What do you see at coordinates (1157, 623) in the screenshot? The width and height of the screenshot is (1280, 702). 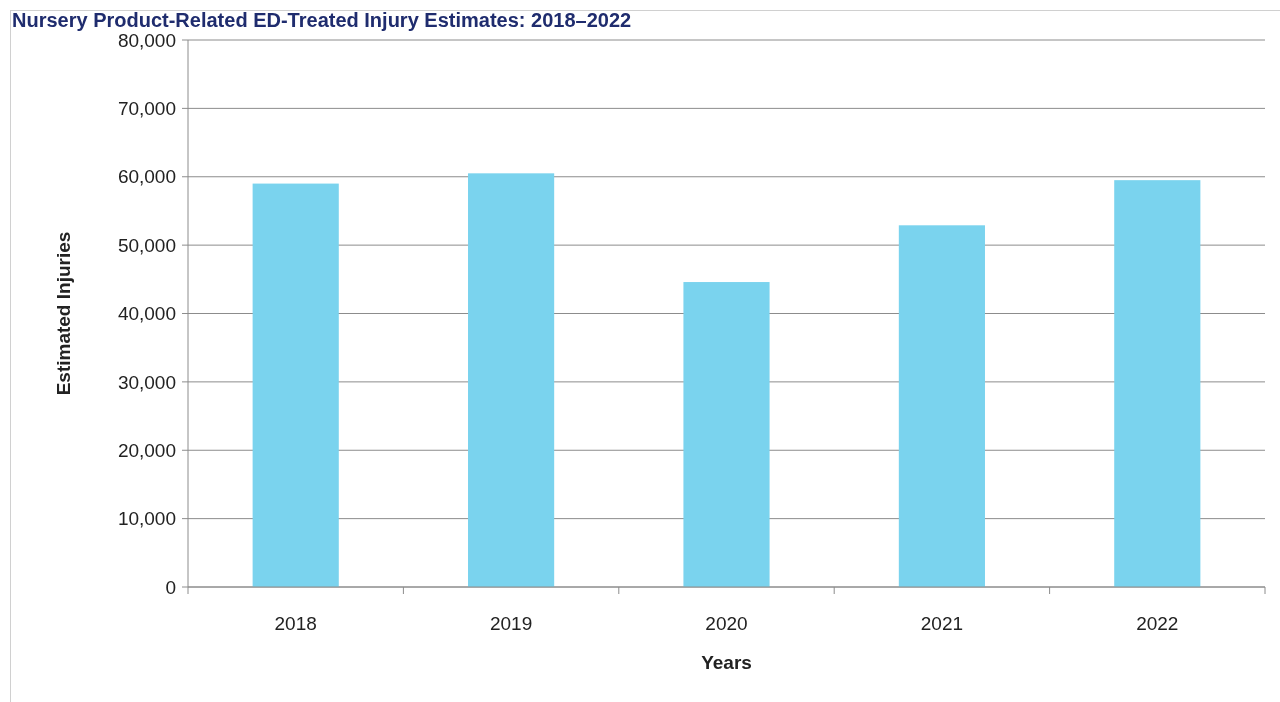 I see `x-tick-label: 2022` at bounding box center [1157, 623].